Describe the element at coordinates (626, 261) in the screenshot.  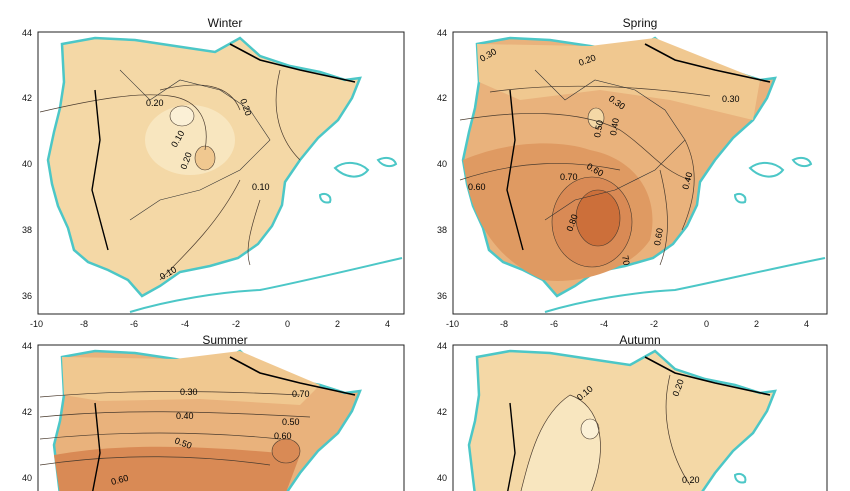
I see `contour-label: 70` at that location.